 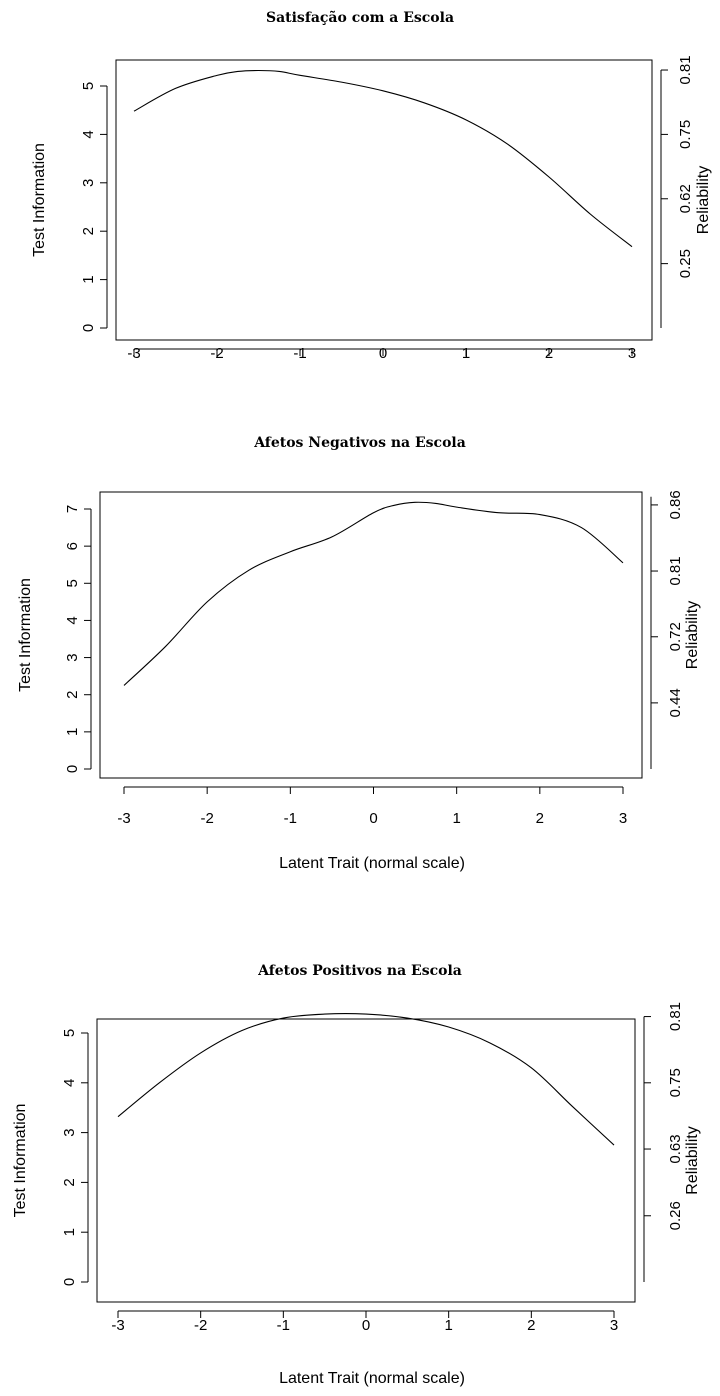 What do you see at coordinates (675, 504) in the screenshot?
I see `y2-tick-label: 0.86` at bounding box center [675, 504].